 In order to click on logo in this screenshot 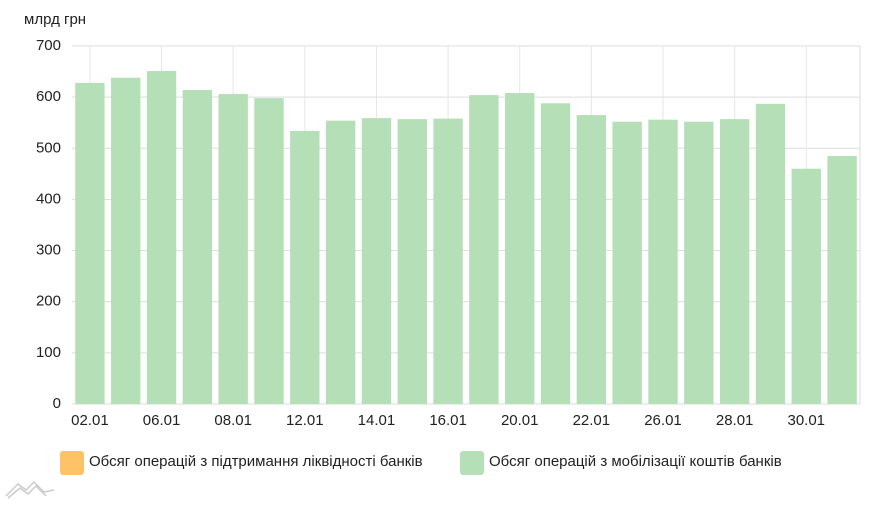, I will do `click(30, 489)`.